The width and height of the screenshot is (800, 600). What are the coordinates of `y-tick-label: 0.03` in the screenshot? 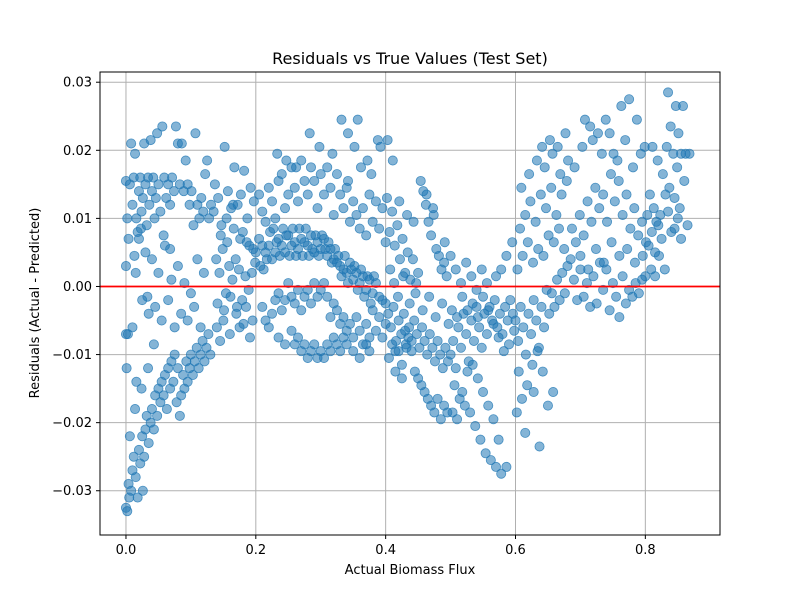 It's located at (77, 83).